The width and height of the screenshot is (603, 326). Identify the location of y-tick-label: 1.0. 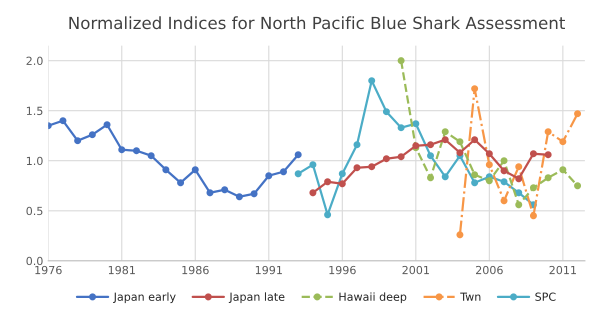
(34, 161).